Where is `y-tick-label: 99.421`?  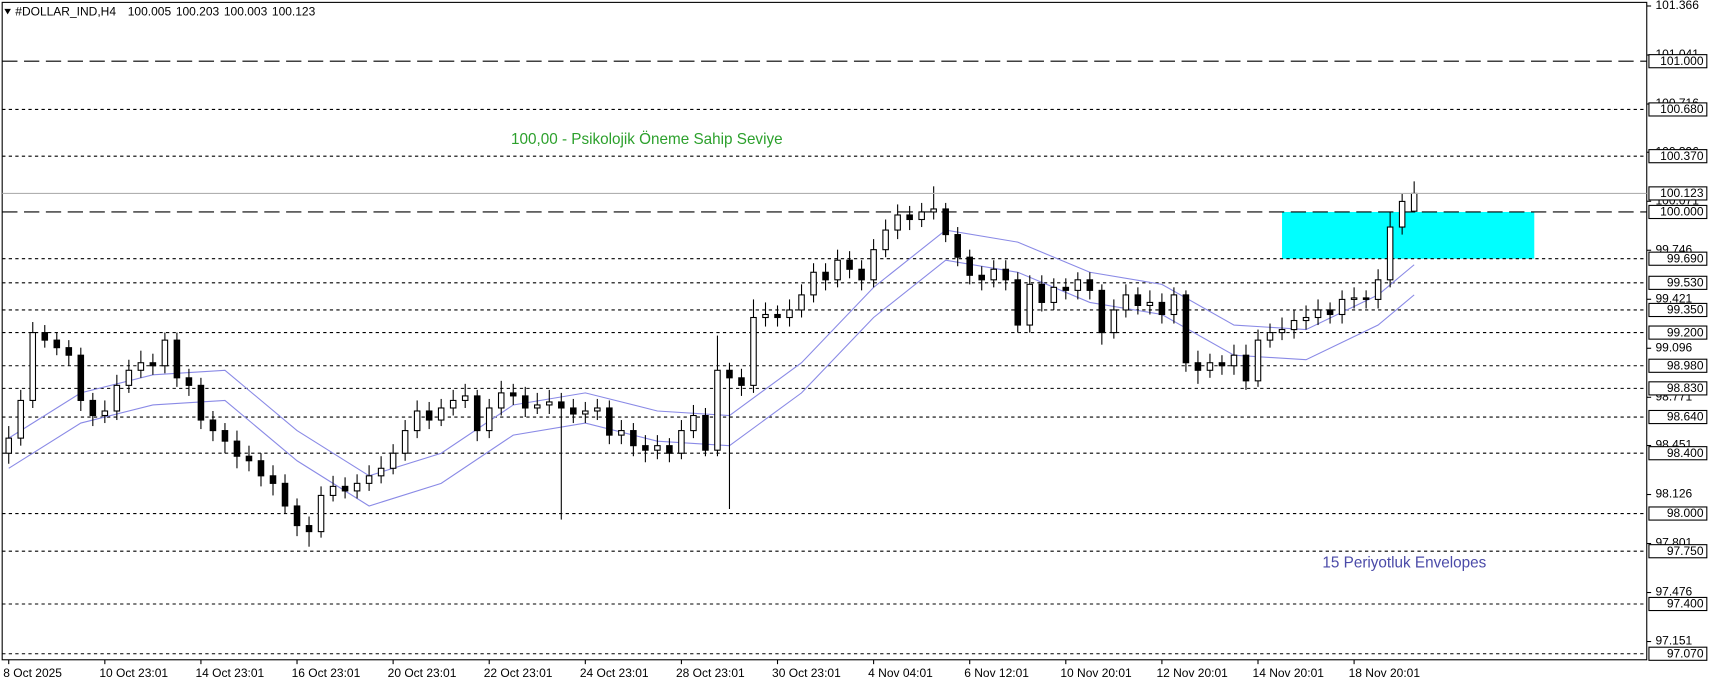 y-tick-label: 99.421 is located at coordinates (1673, 298).